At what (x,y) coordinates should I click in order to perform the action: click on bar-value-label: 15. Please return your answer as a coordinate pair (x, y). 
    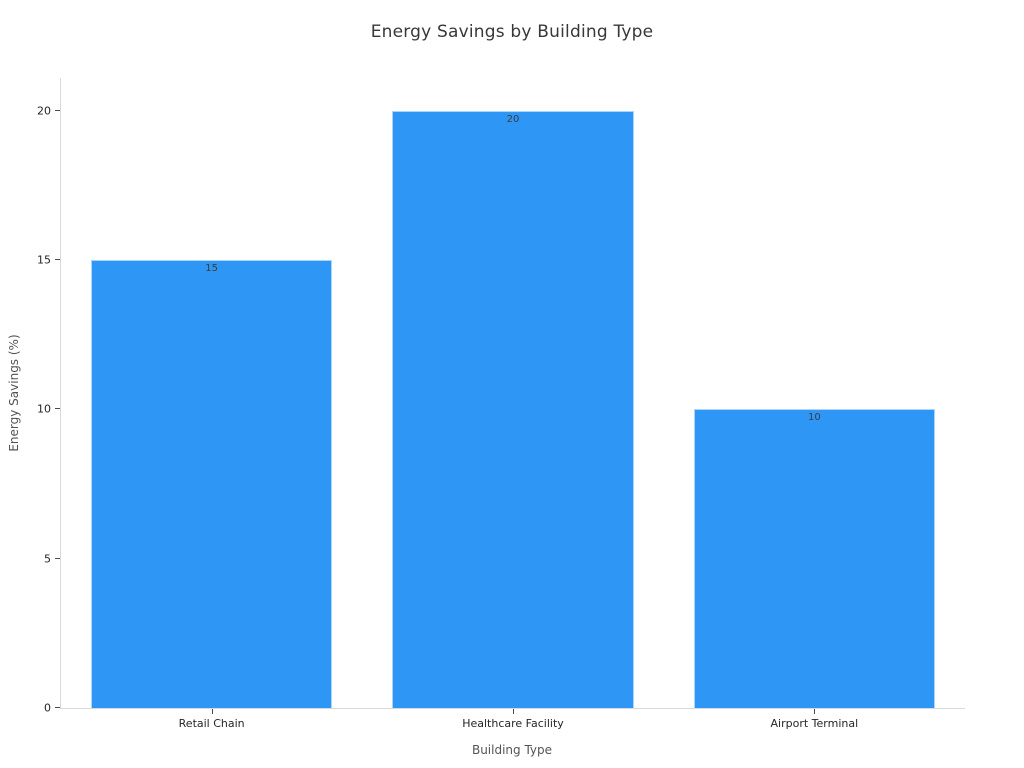
    Looking at the image, I should click on (212, 269).